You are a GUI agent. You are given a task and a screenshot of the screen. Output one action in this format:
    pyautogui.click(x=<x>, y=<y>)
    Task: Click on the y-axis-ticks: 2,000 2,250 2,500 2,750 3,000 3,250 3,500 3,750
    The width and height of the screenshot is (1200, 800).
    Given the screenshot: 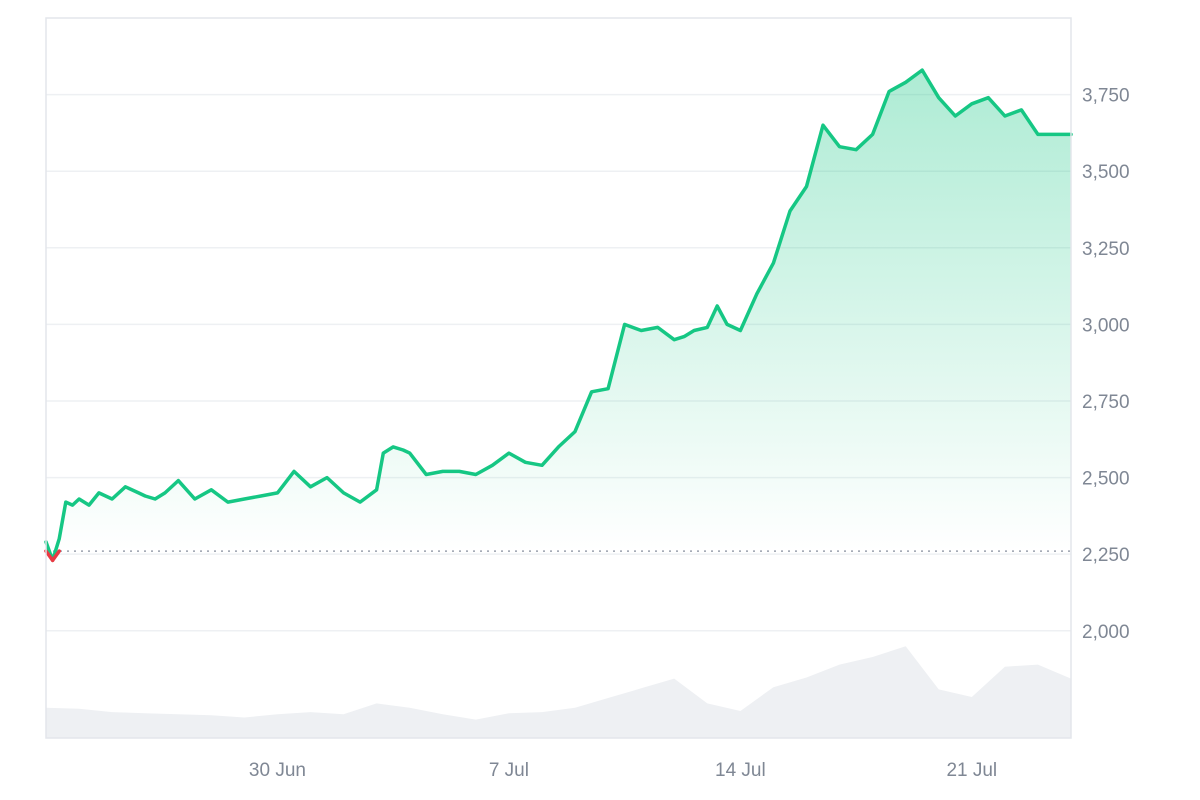 What is the action you would take?
    pyautogui.click(x=1106, y=364)
    